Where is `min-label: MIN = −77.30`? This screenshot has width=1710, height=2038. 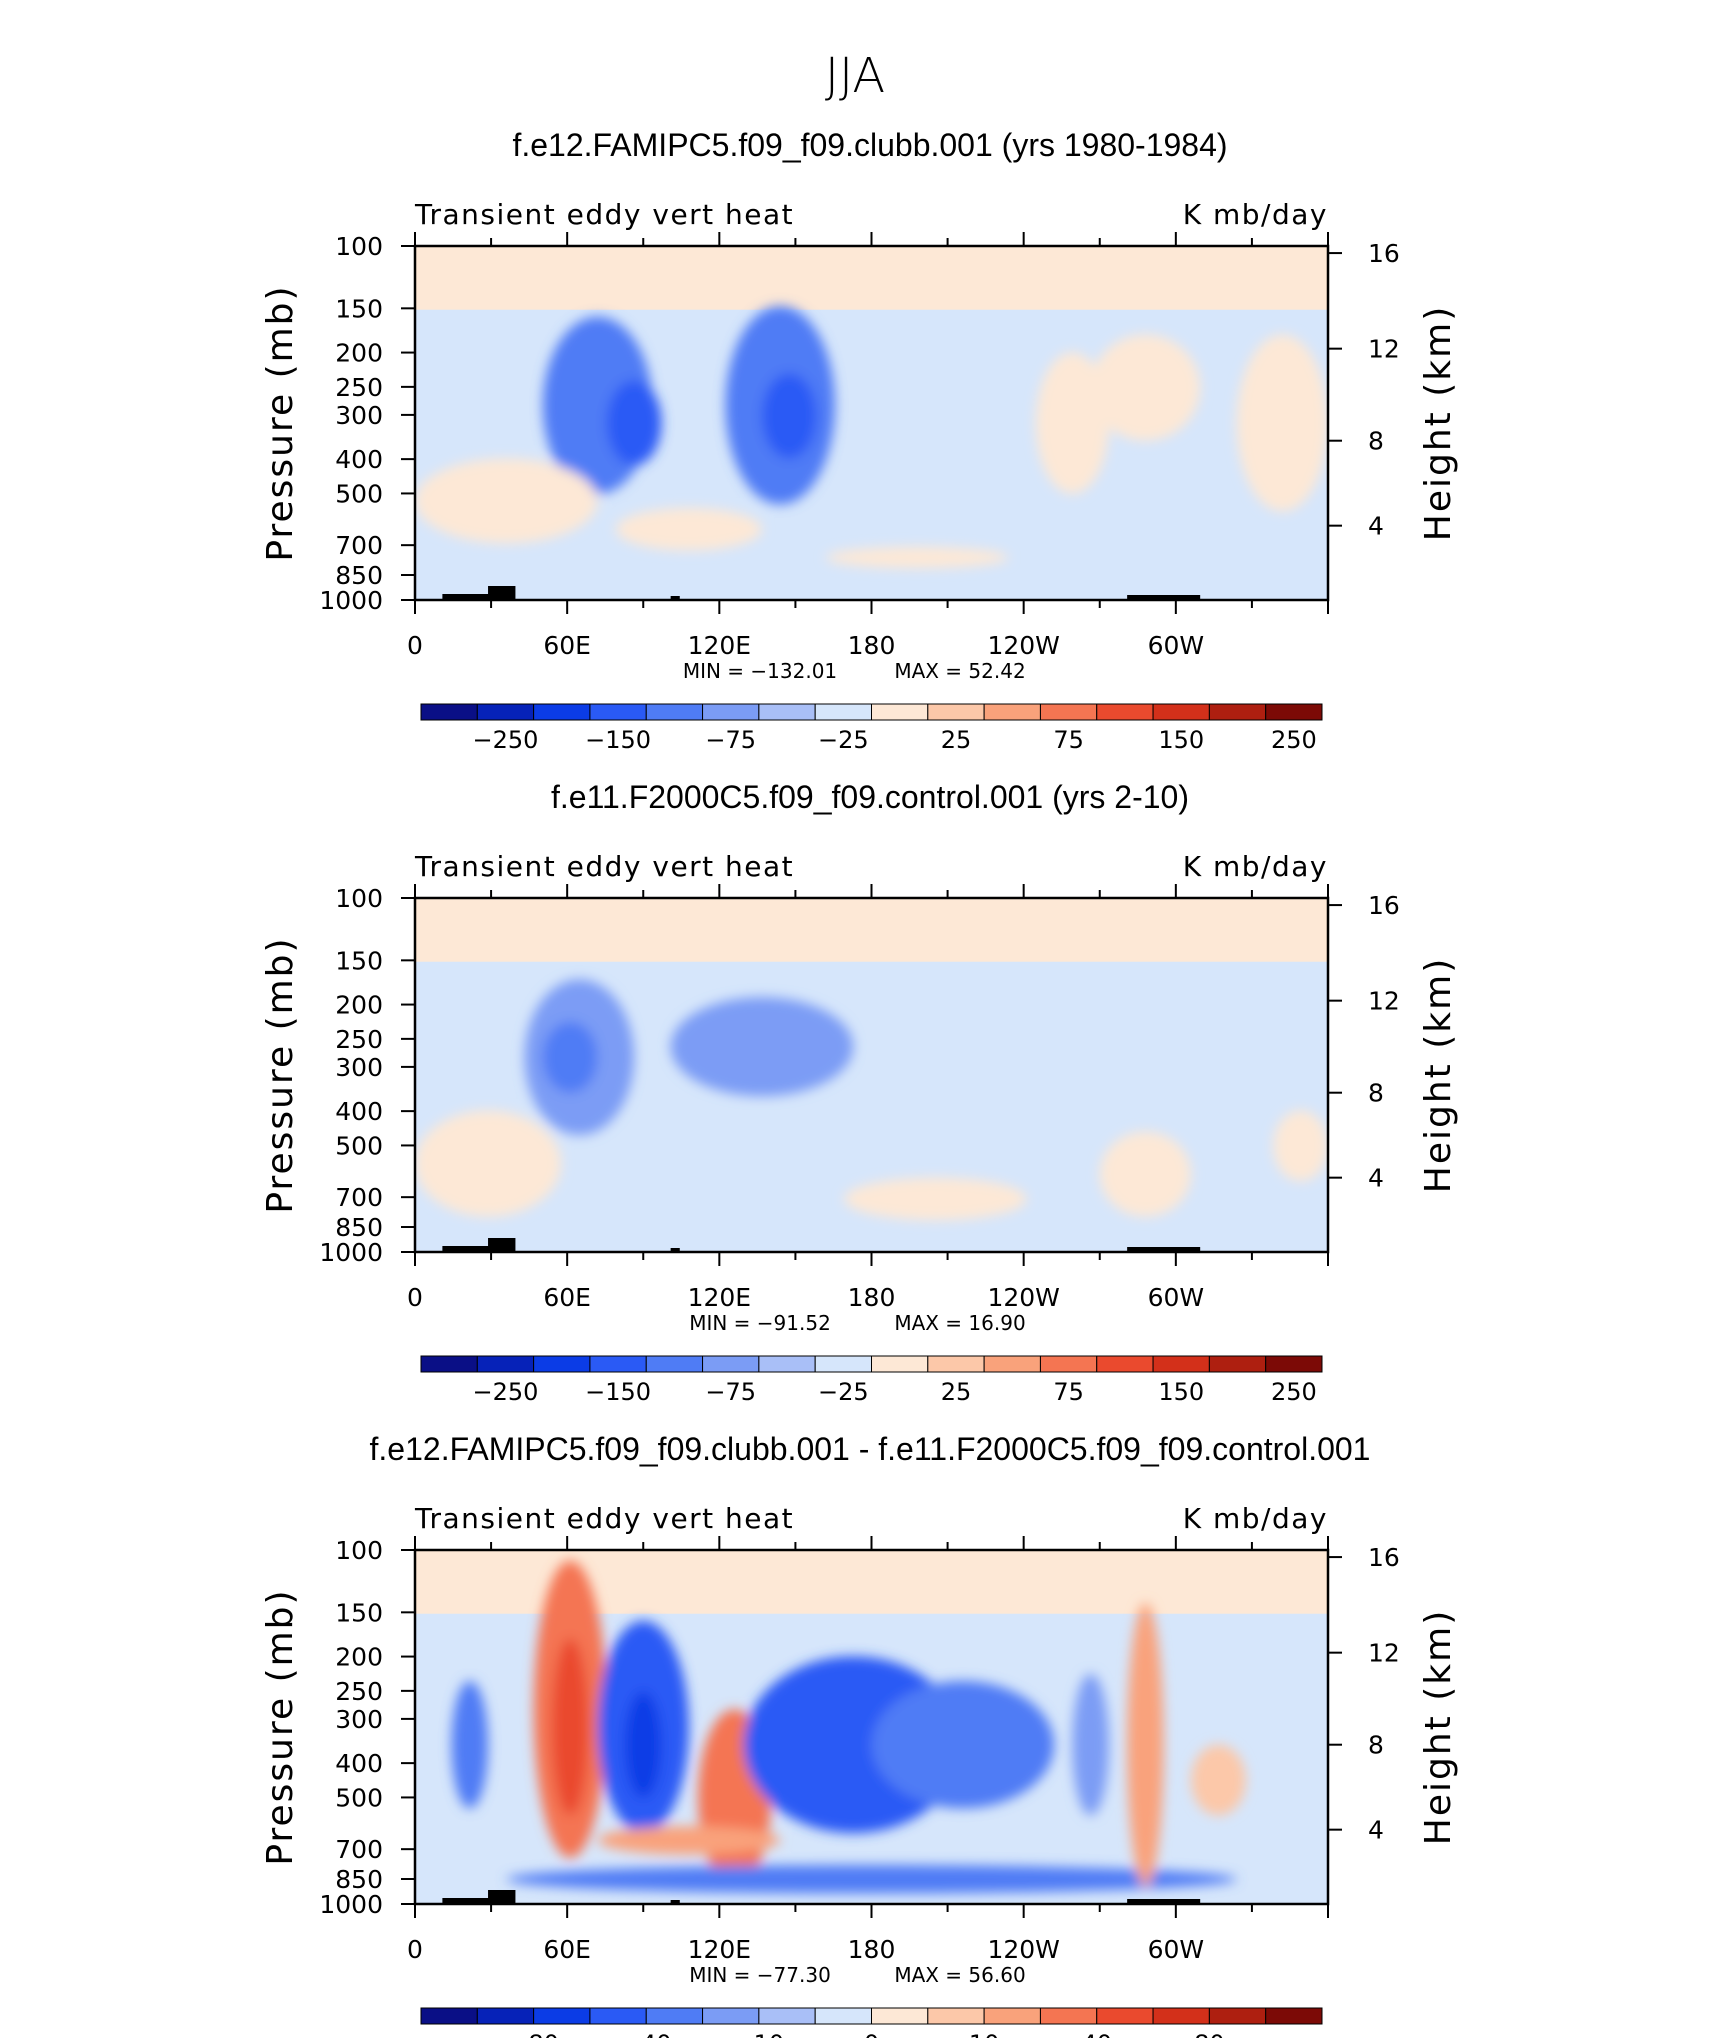 min-label: MIN = −77.30 is located at coordinates (760, 1975).